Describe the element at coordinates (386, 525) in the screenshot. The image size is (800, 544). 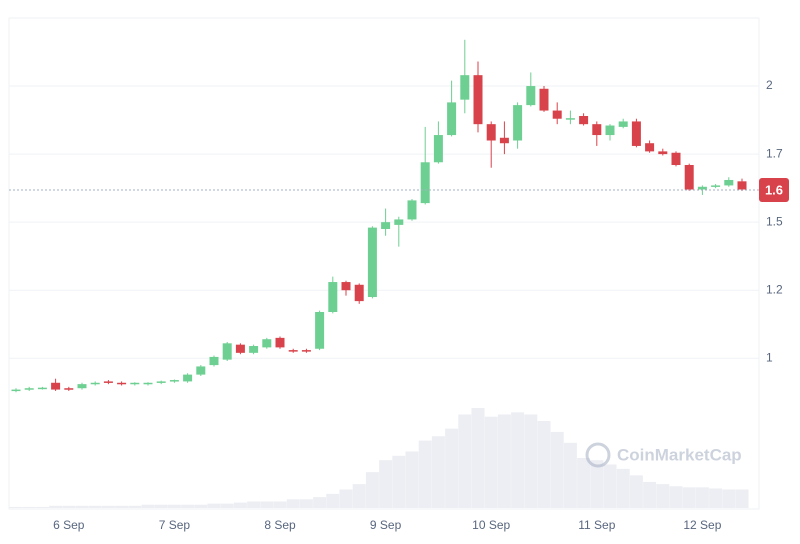
I see `x-tick-label: 9 Sep` at that location.